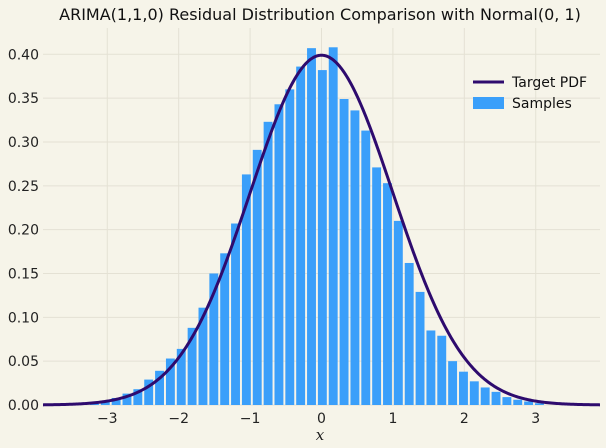 Image resolution: width=606 pixels, height=448 pixels. Describe the element at coordinates (250, 419) in the screenshot. I see `x-tick-label: −1` at that location.